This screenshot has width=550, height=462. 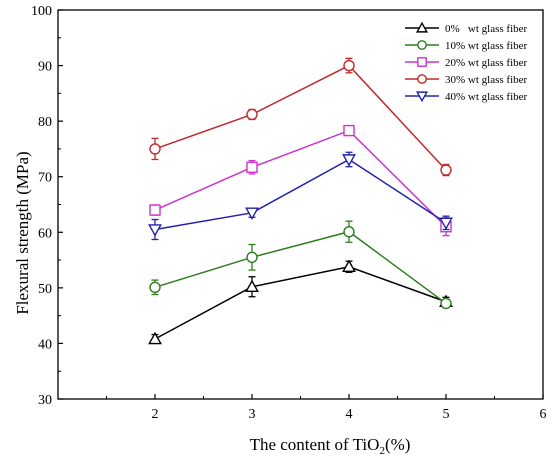 I want to click on y-tick-label: 50, so click(x=45, y=289).